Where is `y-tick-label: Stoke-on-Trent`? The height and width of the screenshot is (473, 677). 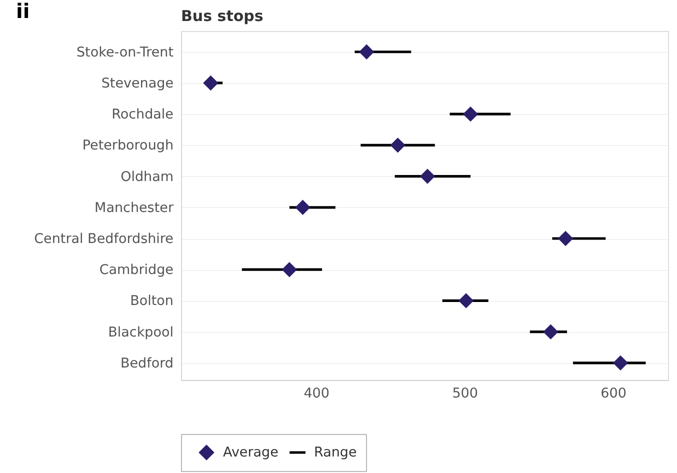
y-tick-label: Stoke-on-Trent is located at coordinates (125, 52).